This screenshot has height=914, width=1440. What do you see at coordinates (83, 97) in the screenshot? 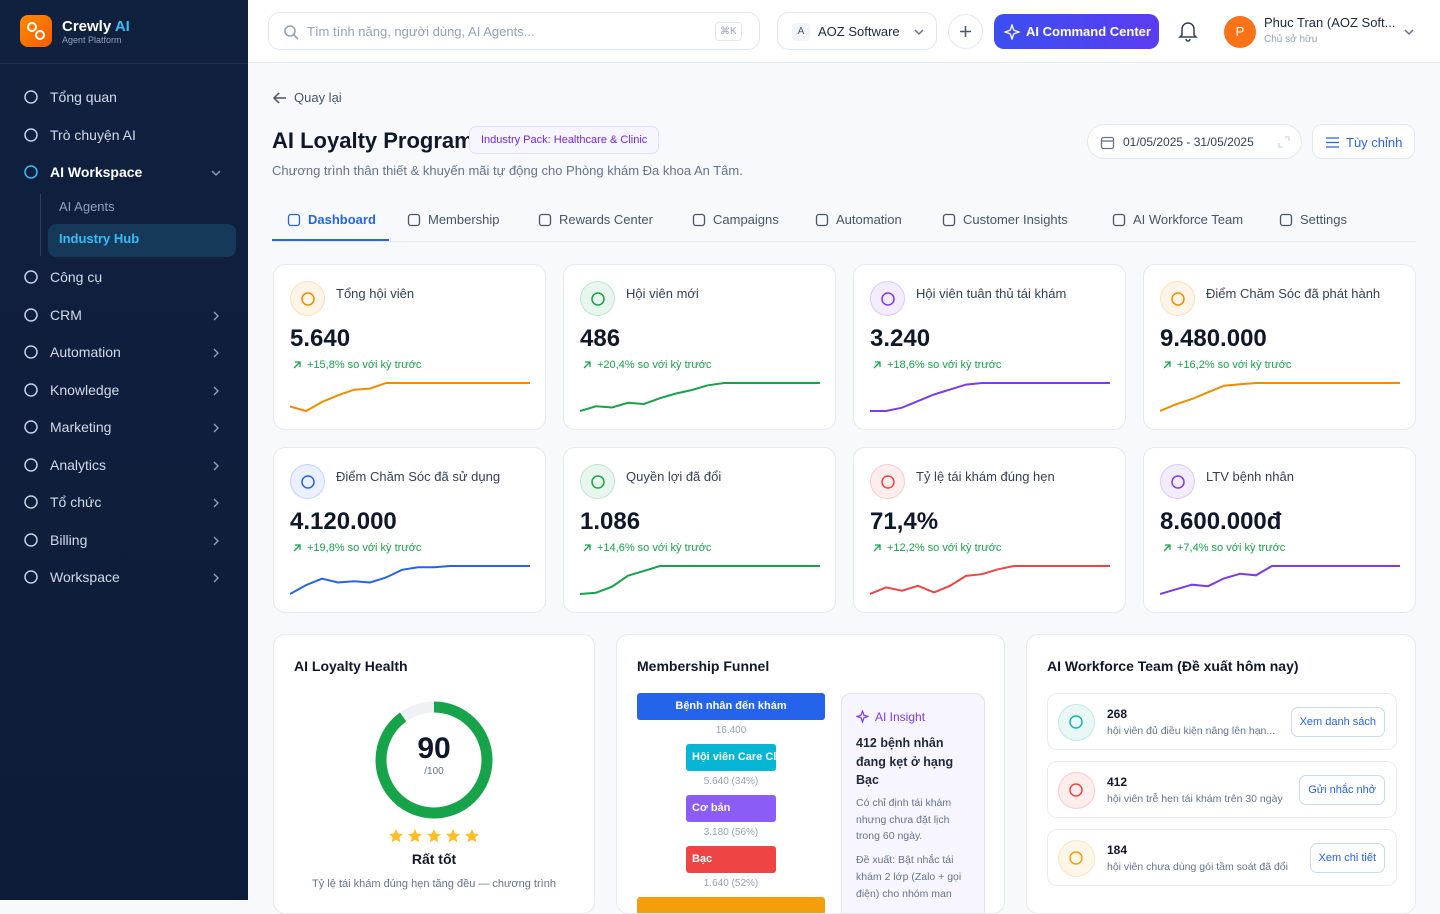
I see `menu-item: Tổng quan` at bounding box center [83, 97].